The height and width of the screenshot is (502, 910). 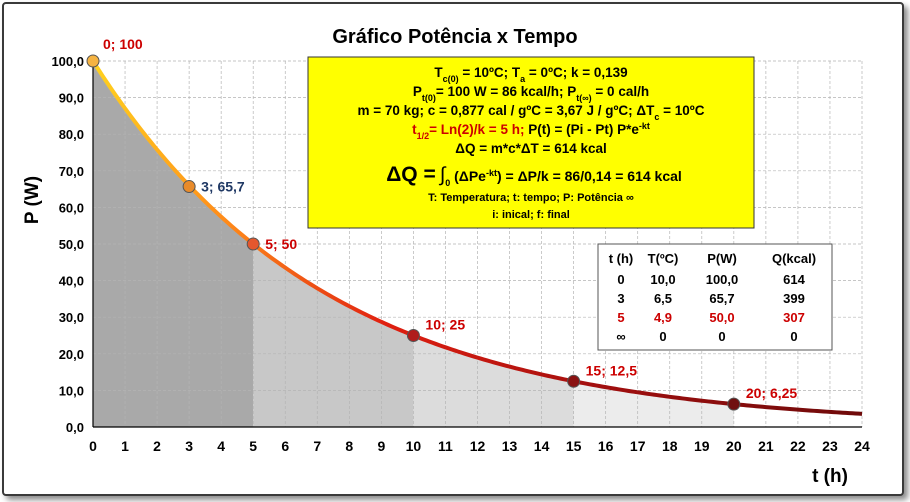 What do you see at coordinates (620, 298) in the screenshot?
I see `table-cell: 3` at bounding box center [620, 298].